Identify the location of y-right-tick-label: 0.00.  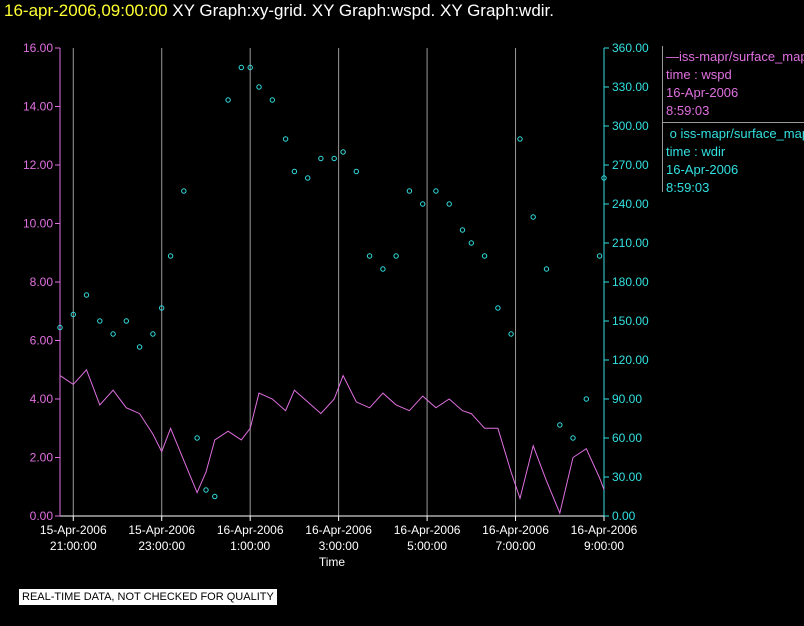
(624, 516).